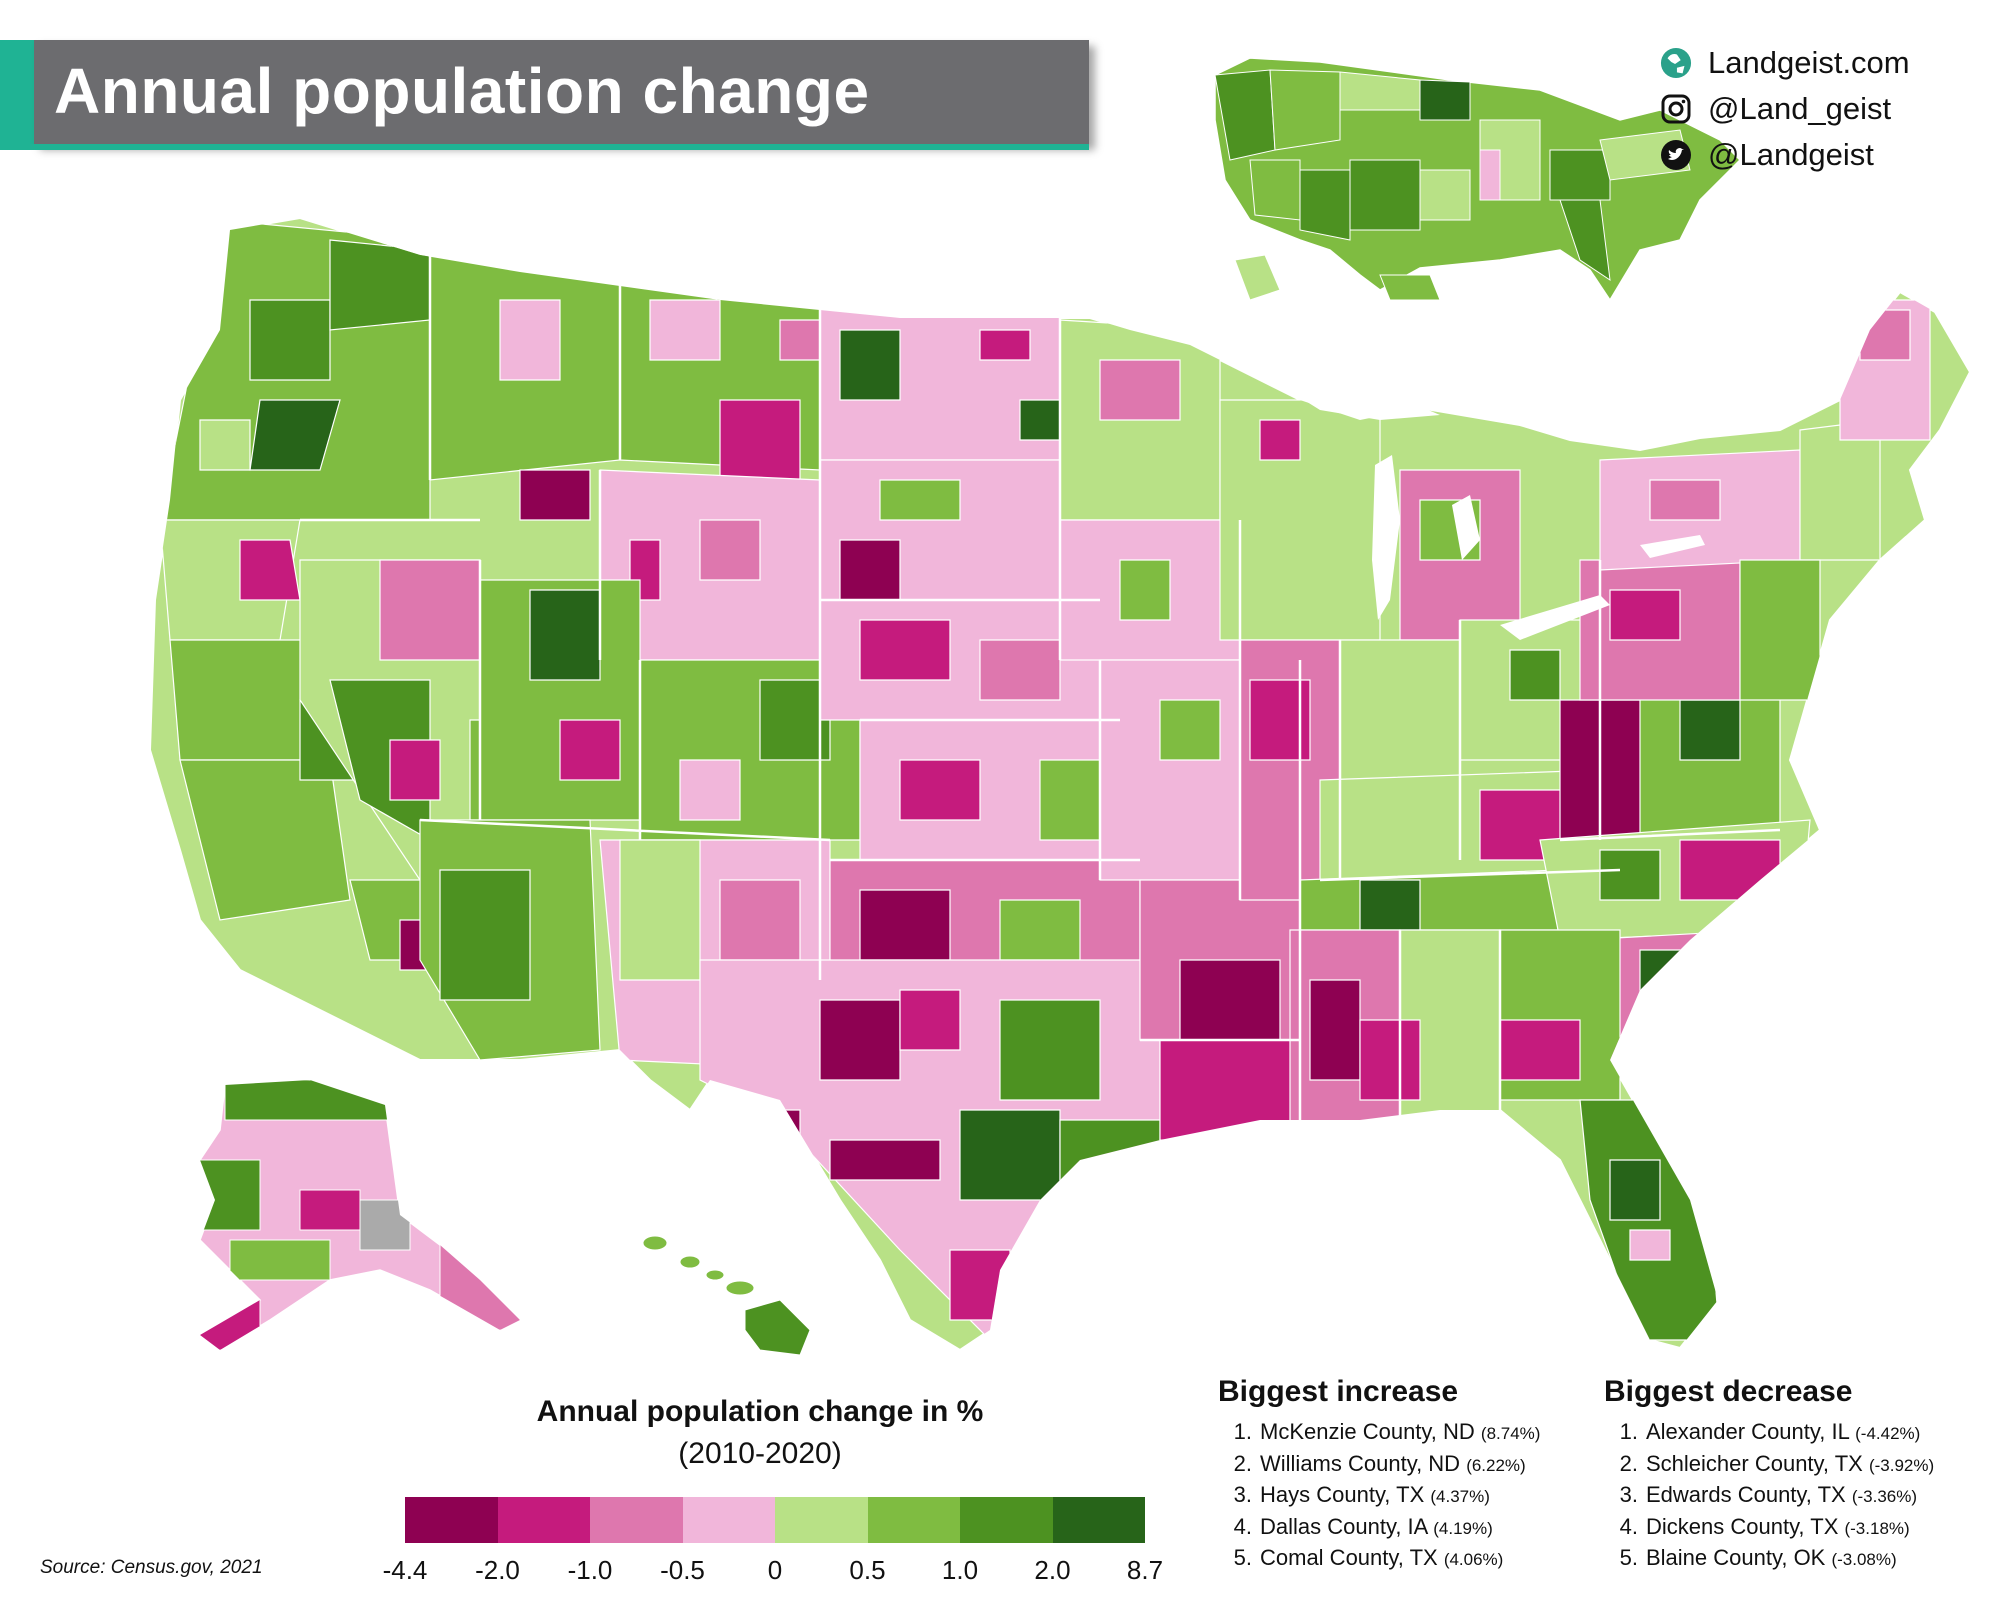  I want to click on increase-item-3: 3. Hays County, TX (4.37%), so click(1408, 1498).